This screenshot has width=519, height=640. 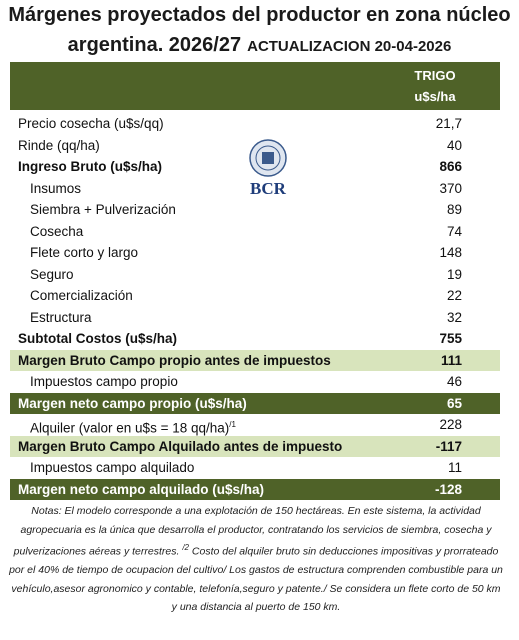 What do you see at coordinates (255, 231) in the screenshot?
I see `table-row: Cosecha 74` at bounding box center [255, 231].